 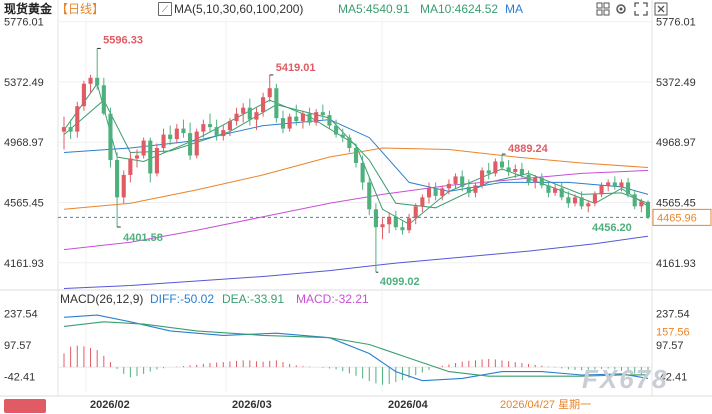 I want to click on annotation-high-1: 5596.33, so click(x=123, y=40).